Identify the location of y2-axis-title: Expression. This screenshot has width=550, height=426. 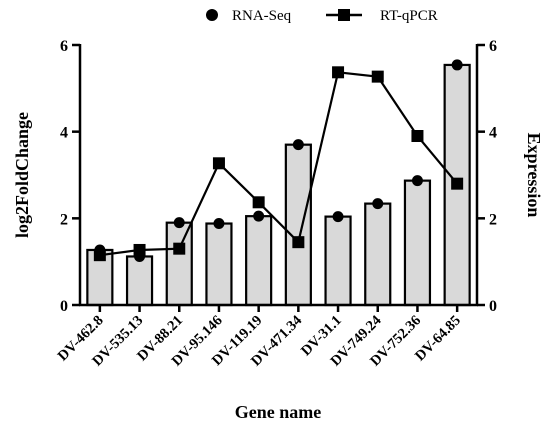
(534, 175).